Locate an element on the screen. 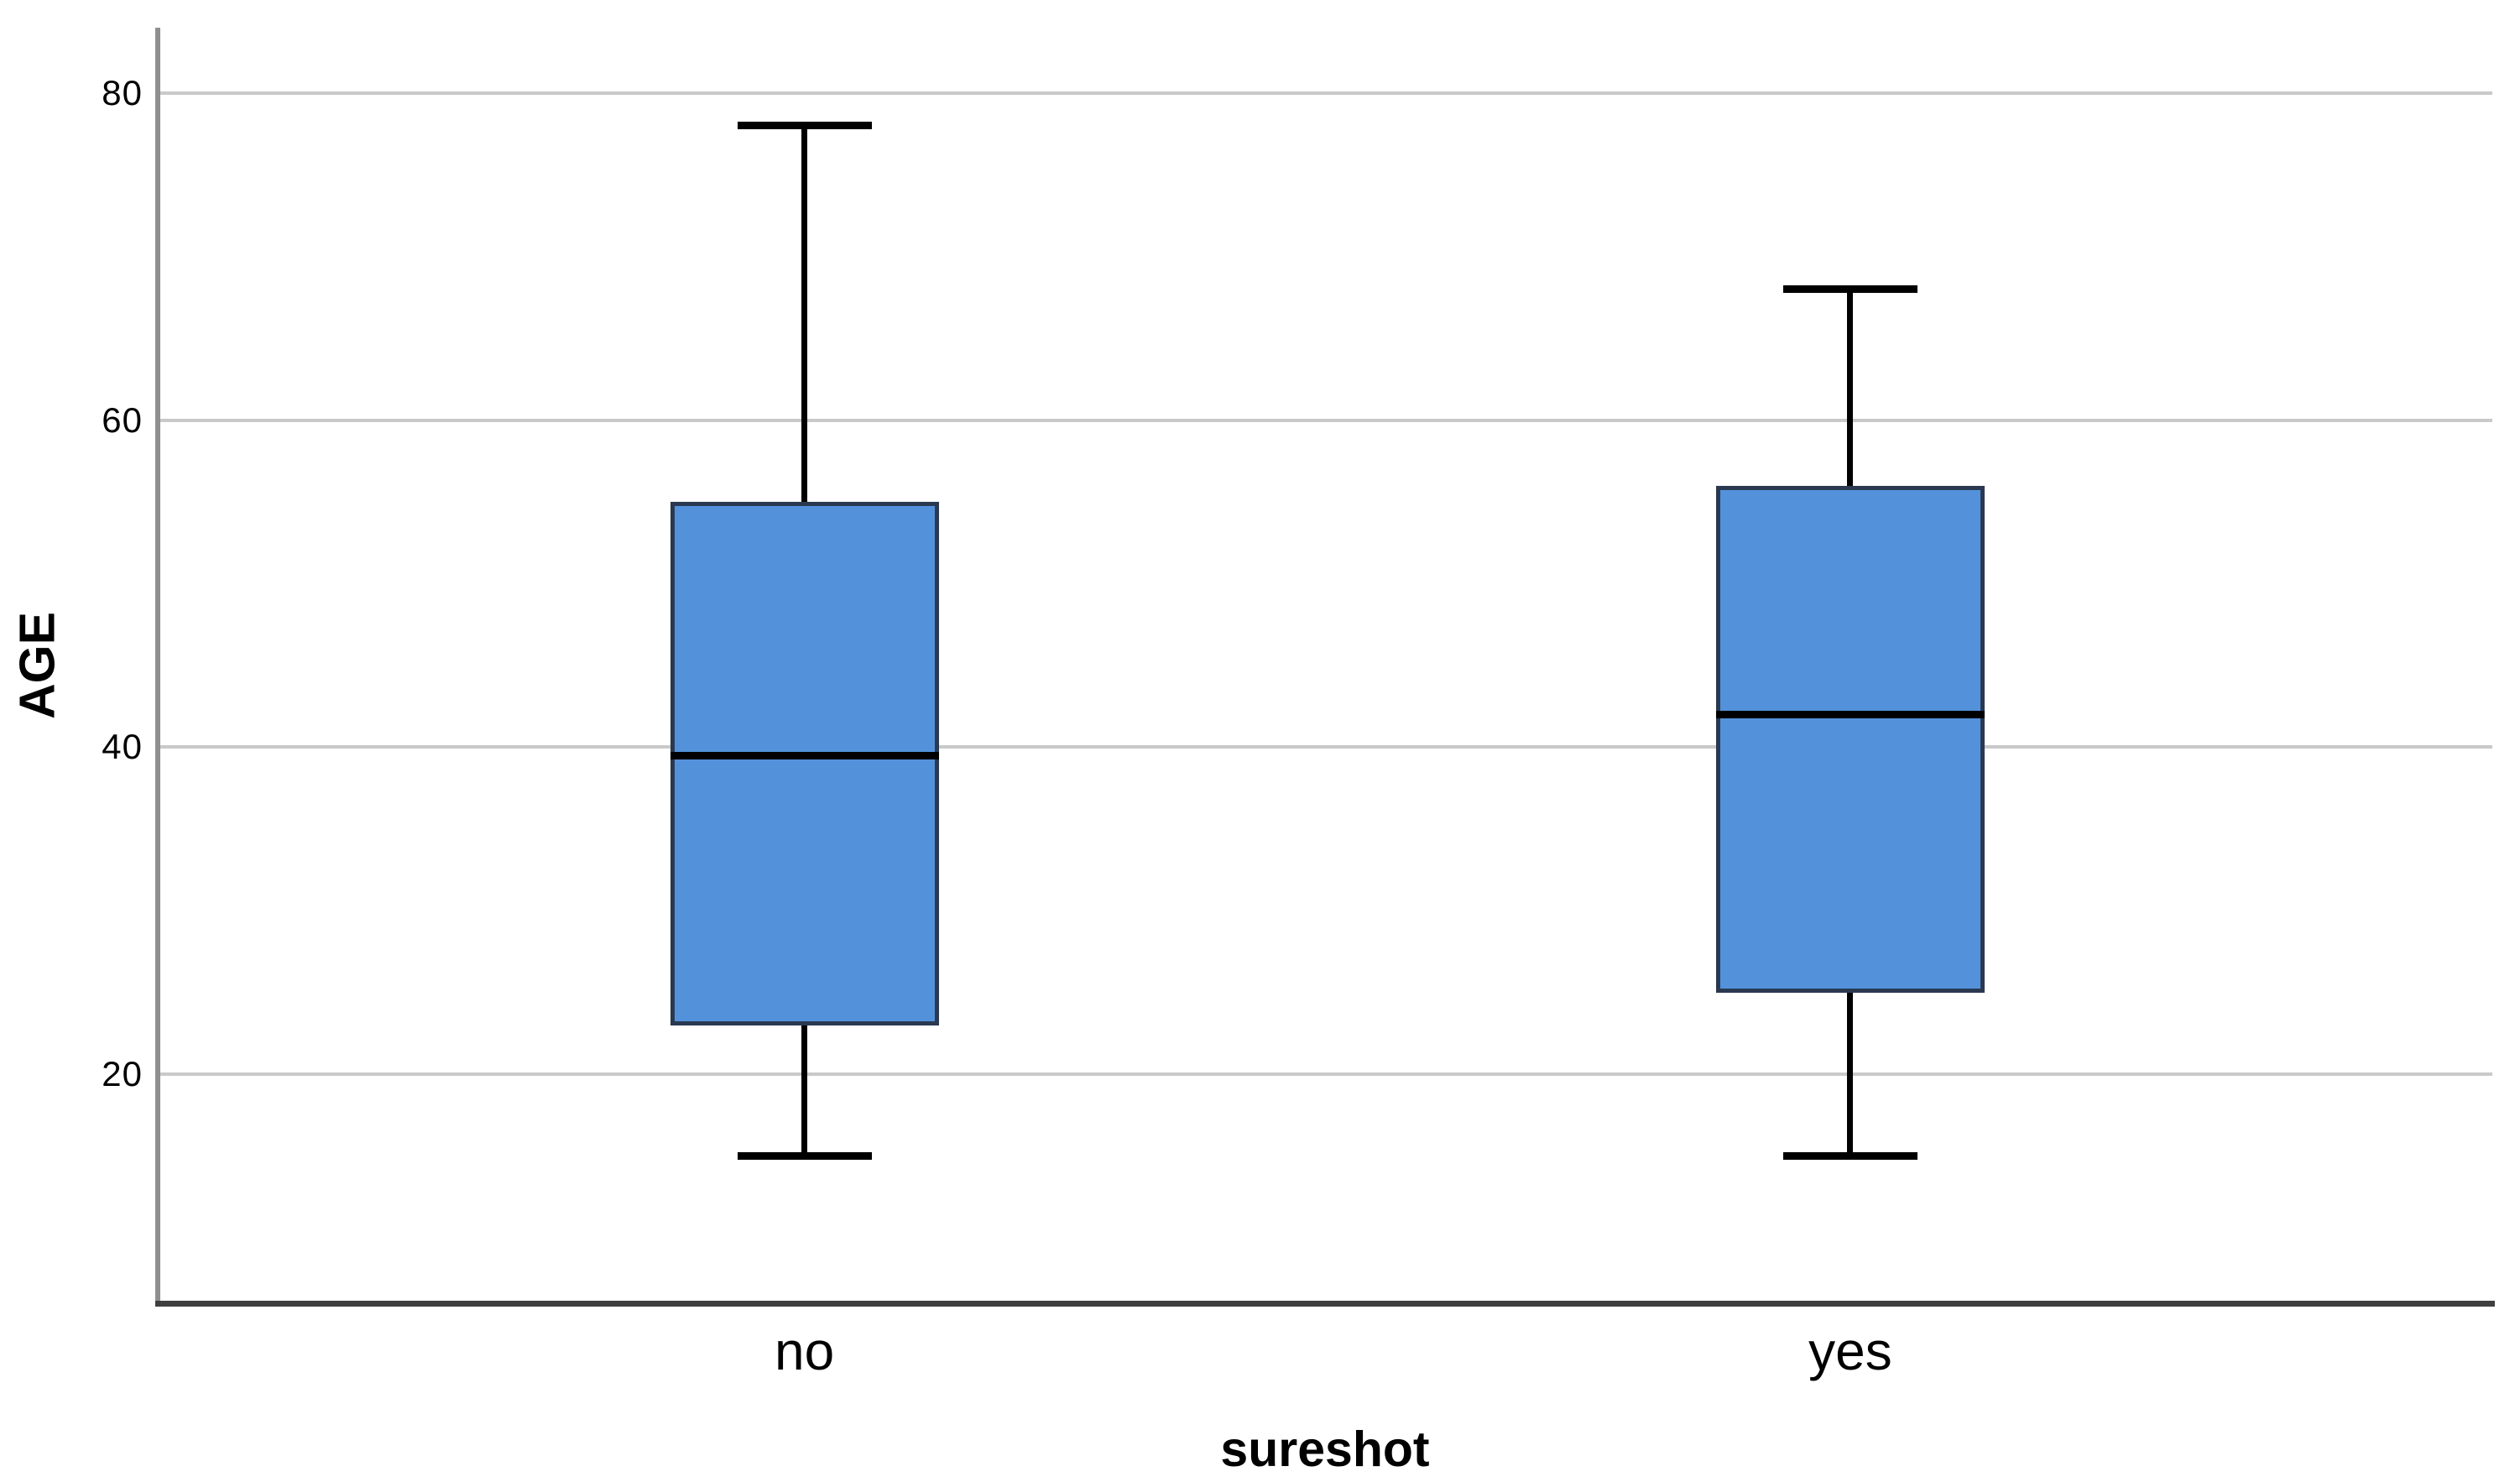  y-tick-label: 20 is located at coordinates (122, 1074).